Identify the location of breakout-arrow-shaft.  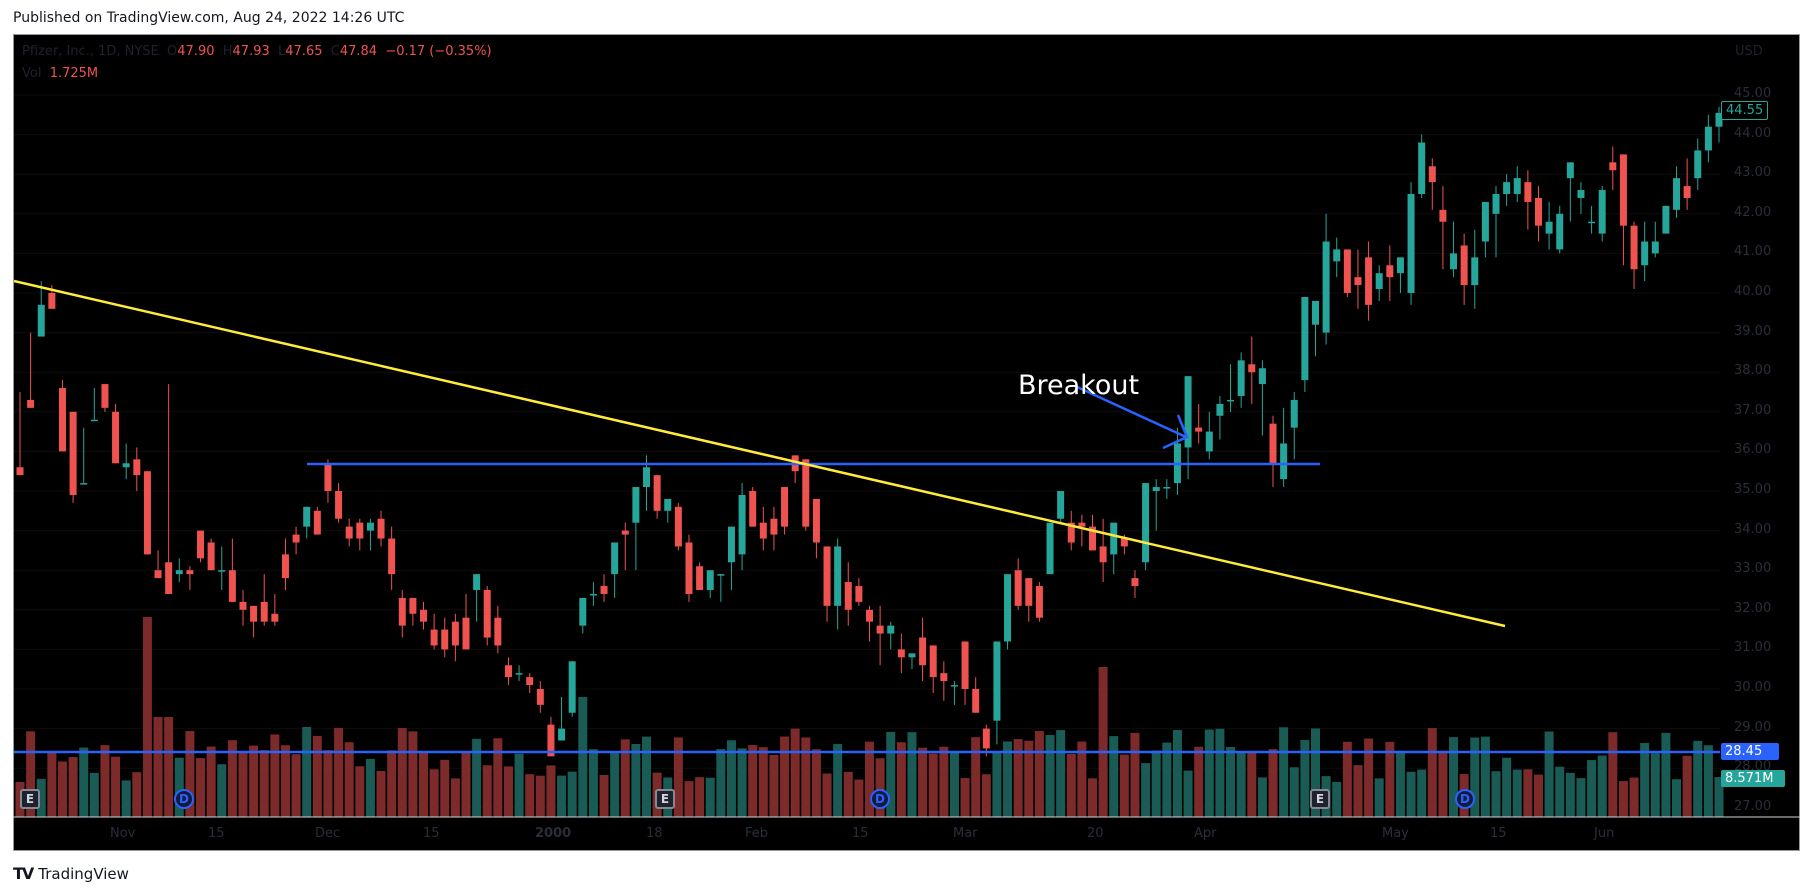
(1130, 411).